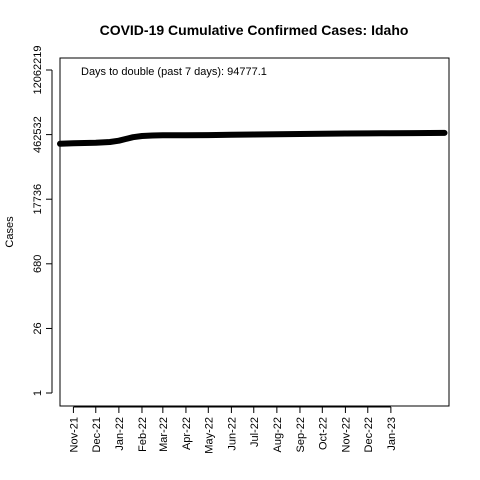 This screenshot has height=480, width=480. I want to click on y-tick-label: 26, so click(38, 328).